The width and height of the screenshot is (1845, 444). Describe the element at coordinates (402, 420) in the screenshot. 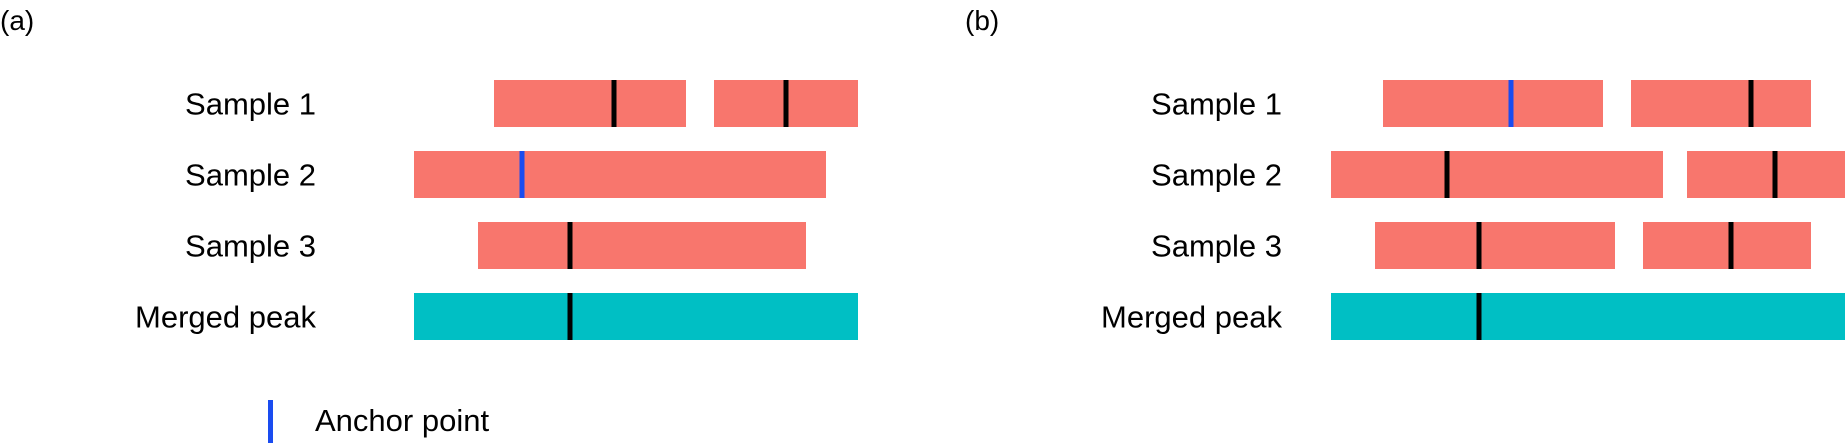

I see `legend-label: Anchor point` at that location.